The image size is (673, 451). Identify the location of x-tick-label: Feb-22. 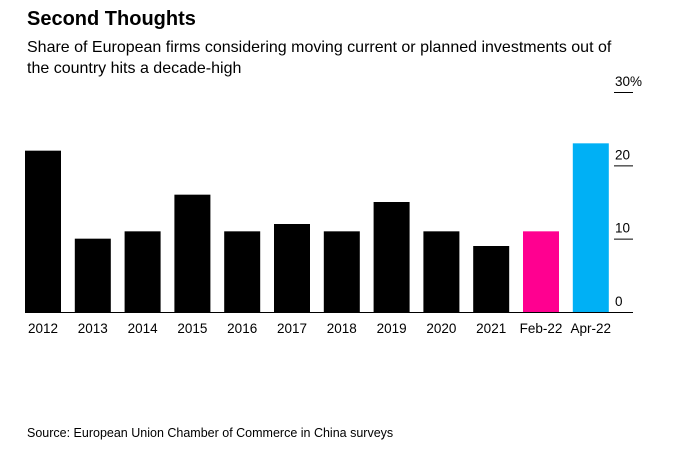
(541, 328).